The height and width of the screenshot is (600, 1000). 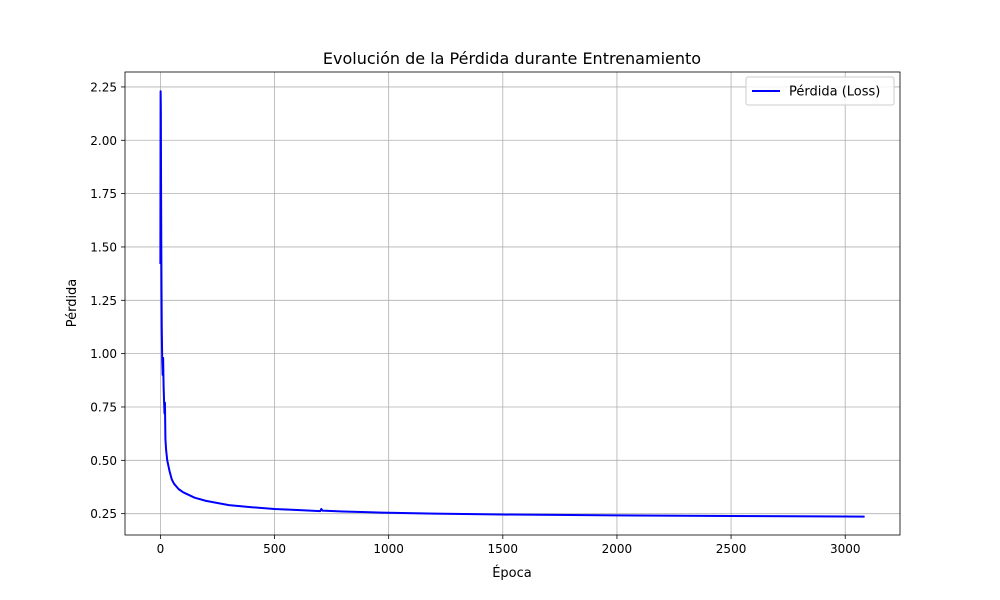 I want to click on y-tick-label: 2.25, so click(x=103, y=87).